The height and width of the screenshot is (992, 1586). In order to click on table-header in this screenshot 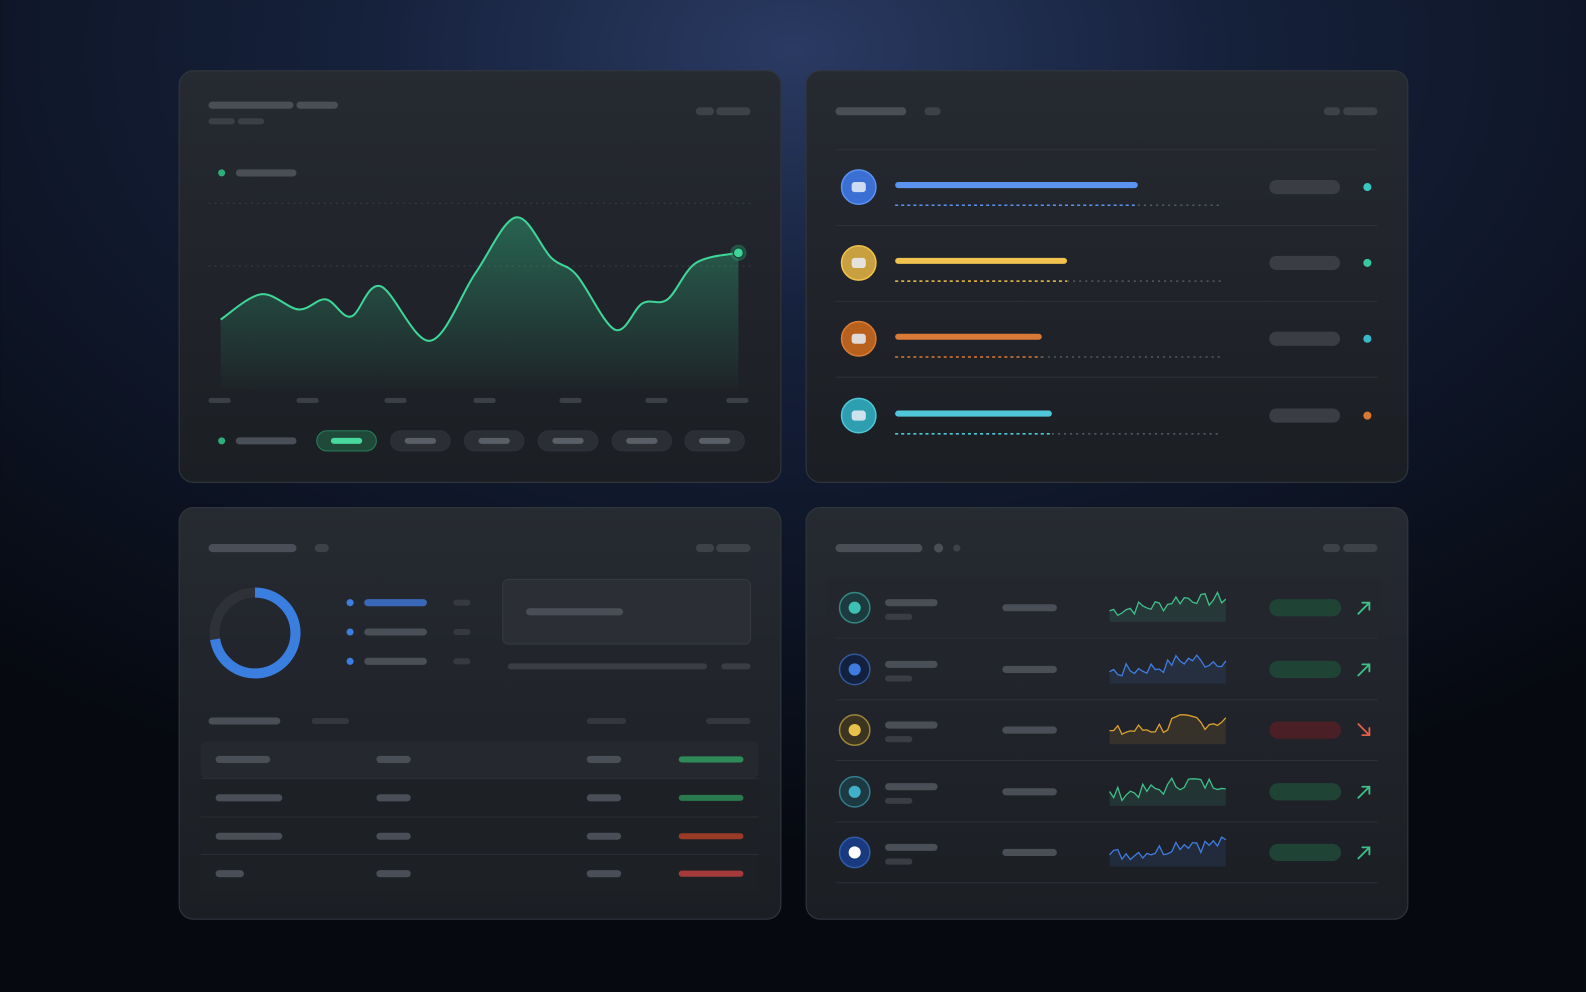, I will do `click(479, 760)`.